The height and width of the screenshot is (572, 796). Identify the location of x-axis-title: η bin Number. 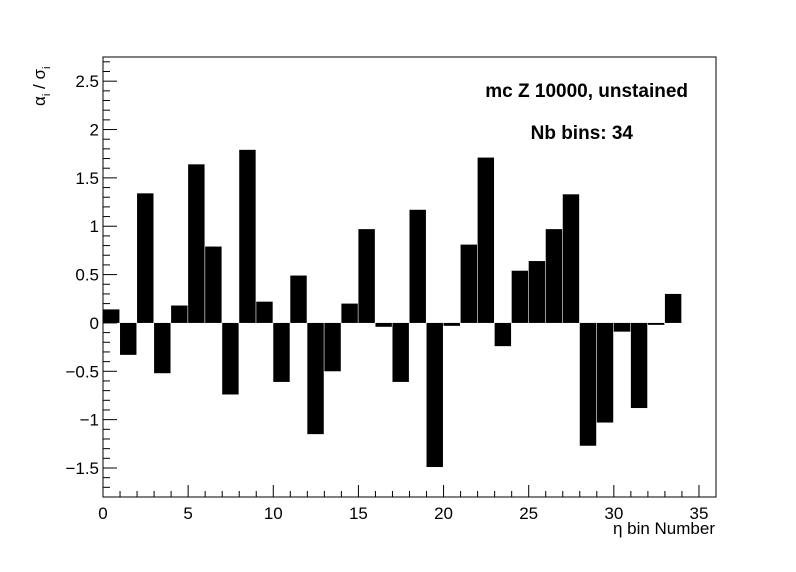
(664, 528).